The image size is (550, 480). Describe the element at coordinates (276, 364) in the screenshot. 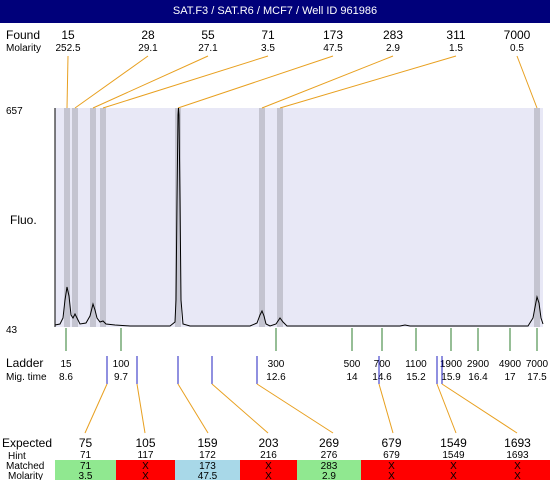

I see `ladder-size: 300` at that location.